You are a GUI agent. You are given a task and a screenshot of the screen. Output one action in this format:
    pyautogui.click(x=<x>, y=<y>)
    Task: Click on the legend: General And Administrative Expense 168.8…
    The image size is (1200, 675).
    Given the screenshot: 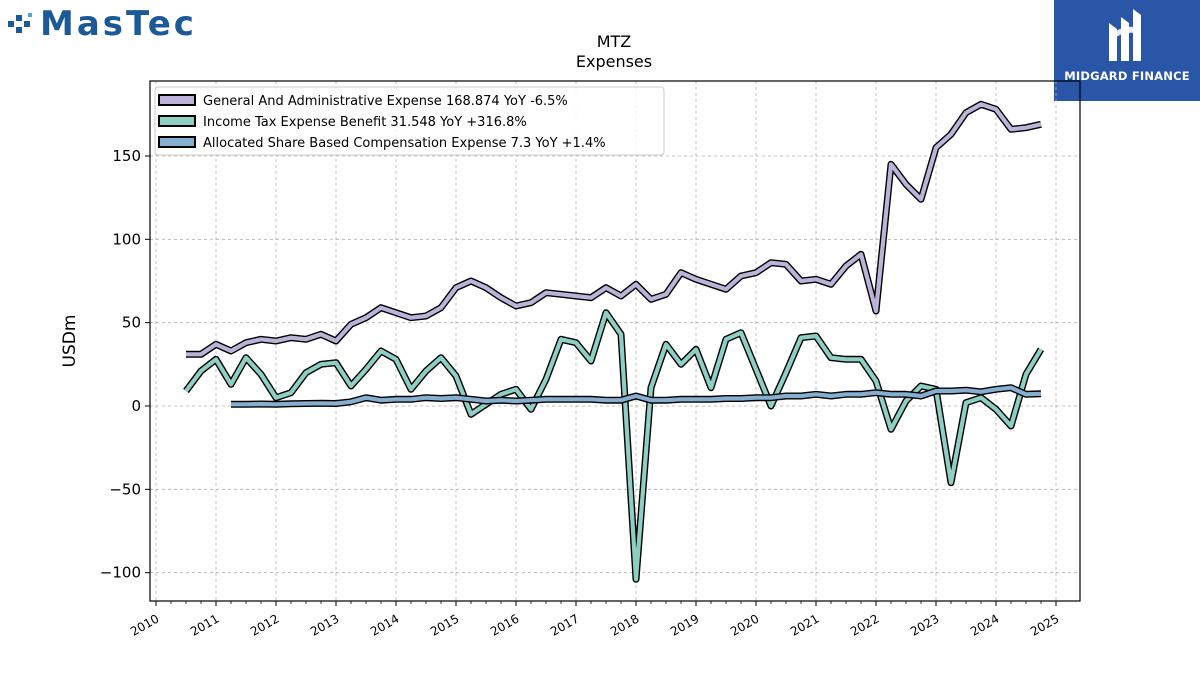 What is the action you would take?
    pyautogui.click(x=409, y=121)
    